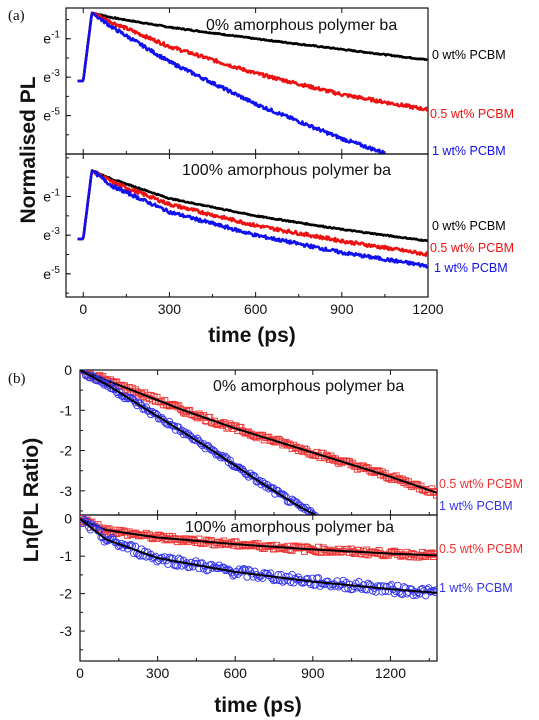 This screenshot has height=720, width=539. I want to click on y-axis-title-a: Normalised PL, so click(28, 149).